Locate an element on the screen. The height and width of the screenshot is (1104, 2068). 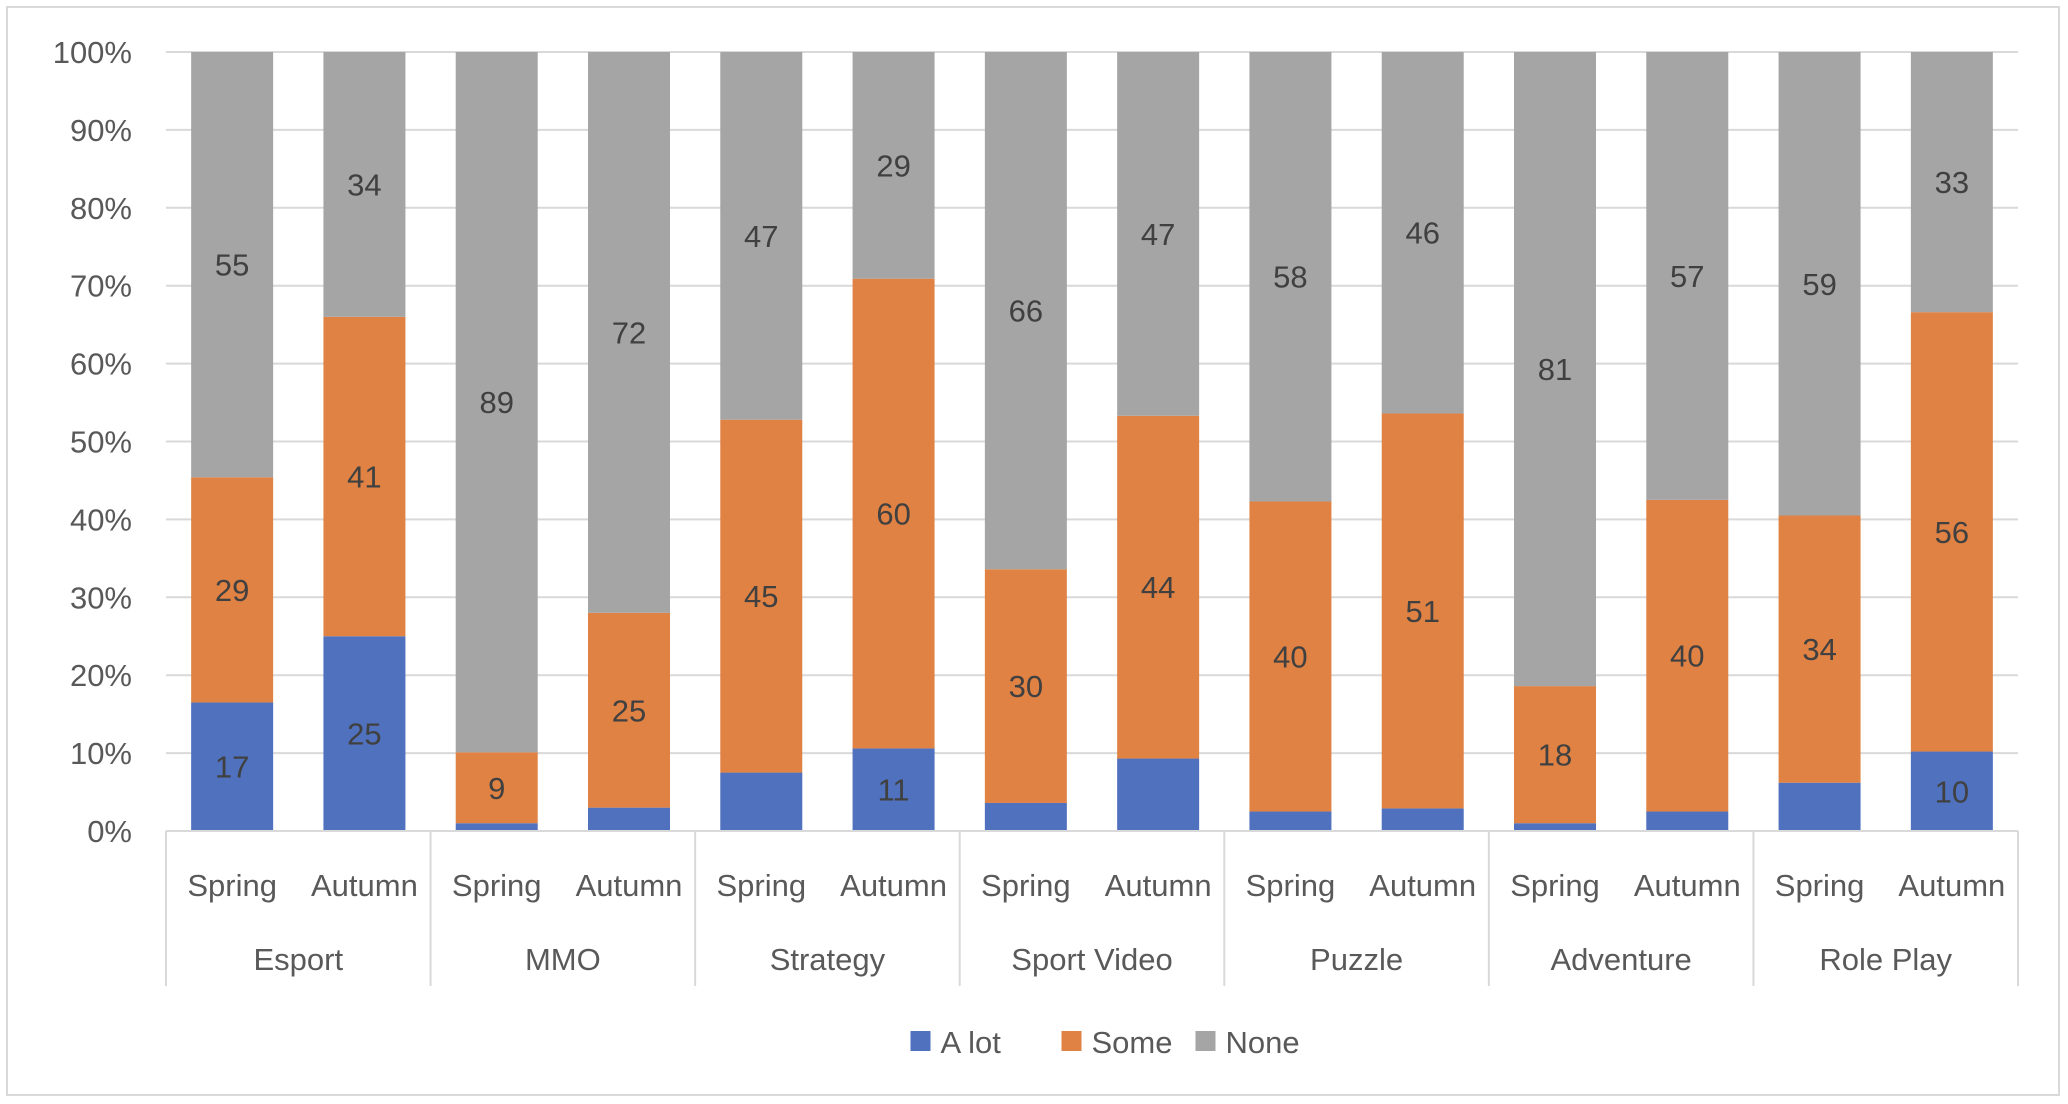
data-label: 58 is located at coordinates (1290, 277).